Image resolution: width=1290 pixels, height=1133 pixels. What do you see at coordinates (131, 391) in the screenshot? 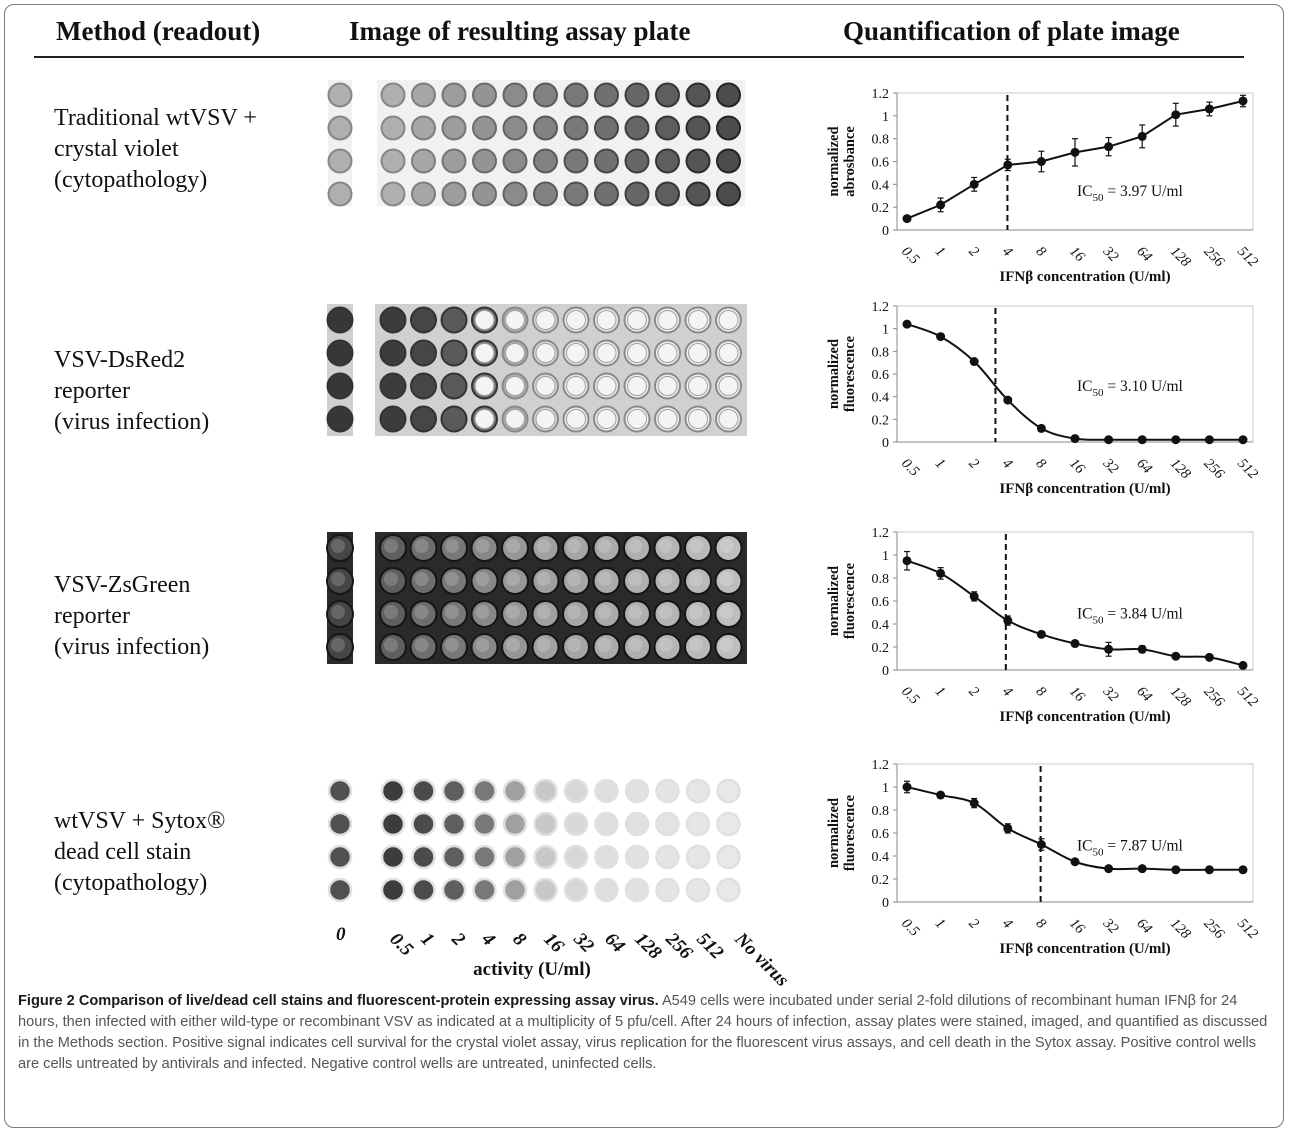
I see `method-label-2: VSV-DsRed2 reporter (virus infection)` at bounding box center [131, 391].